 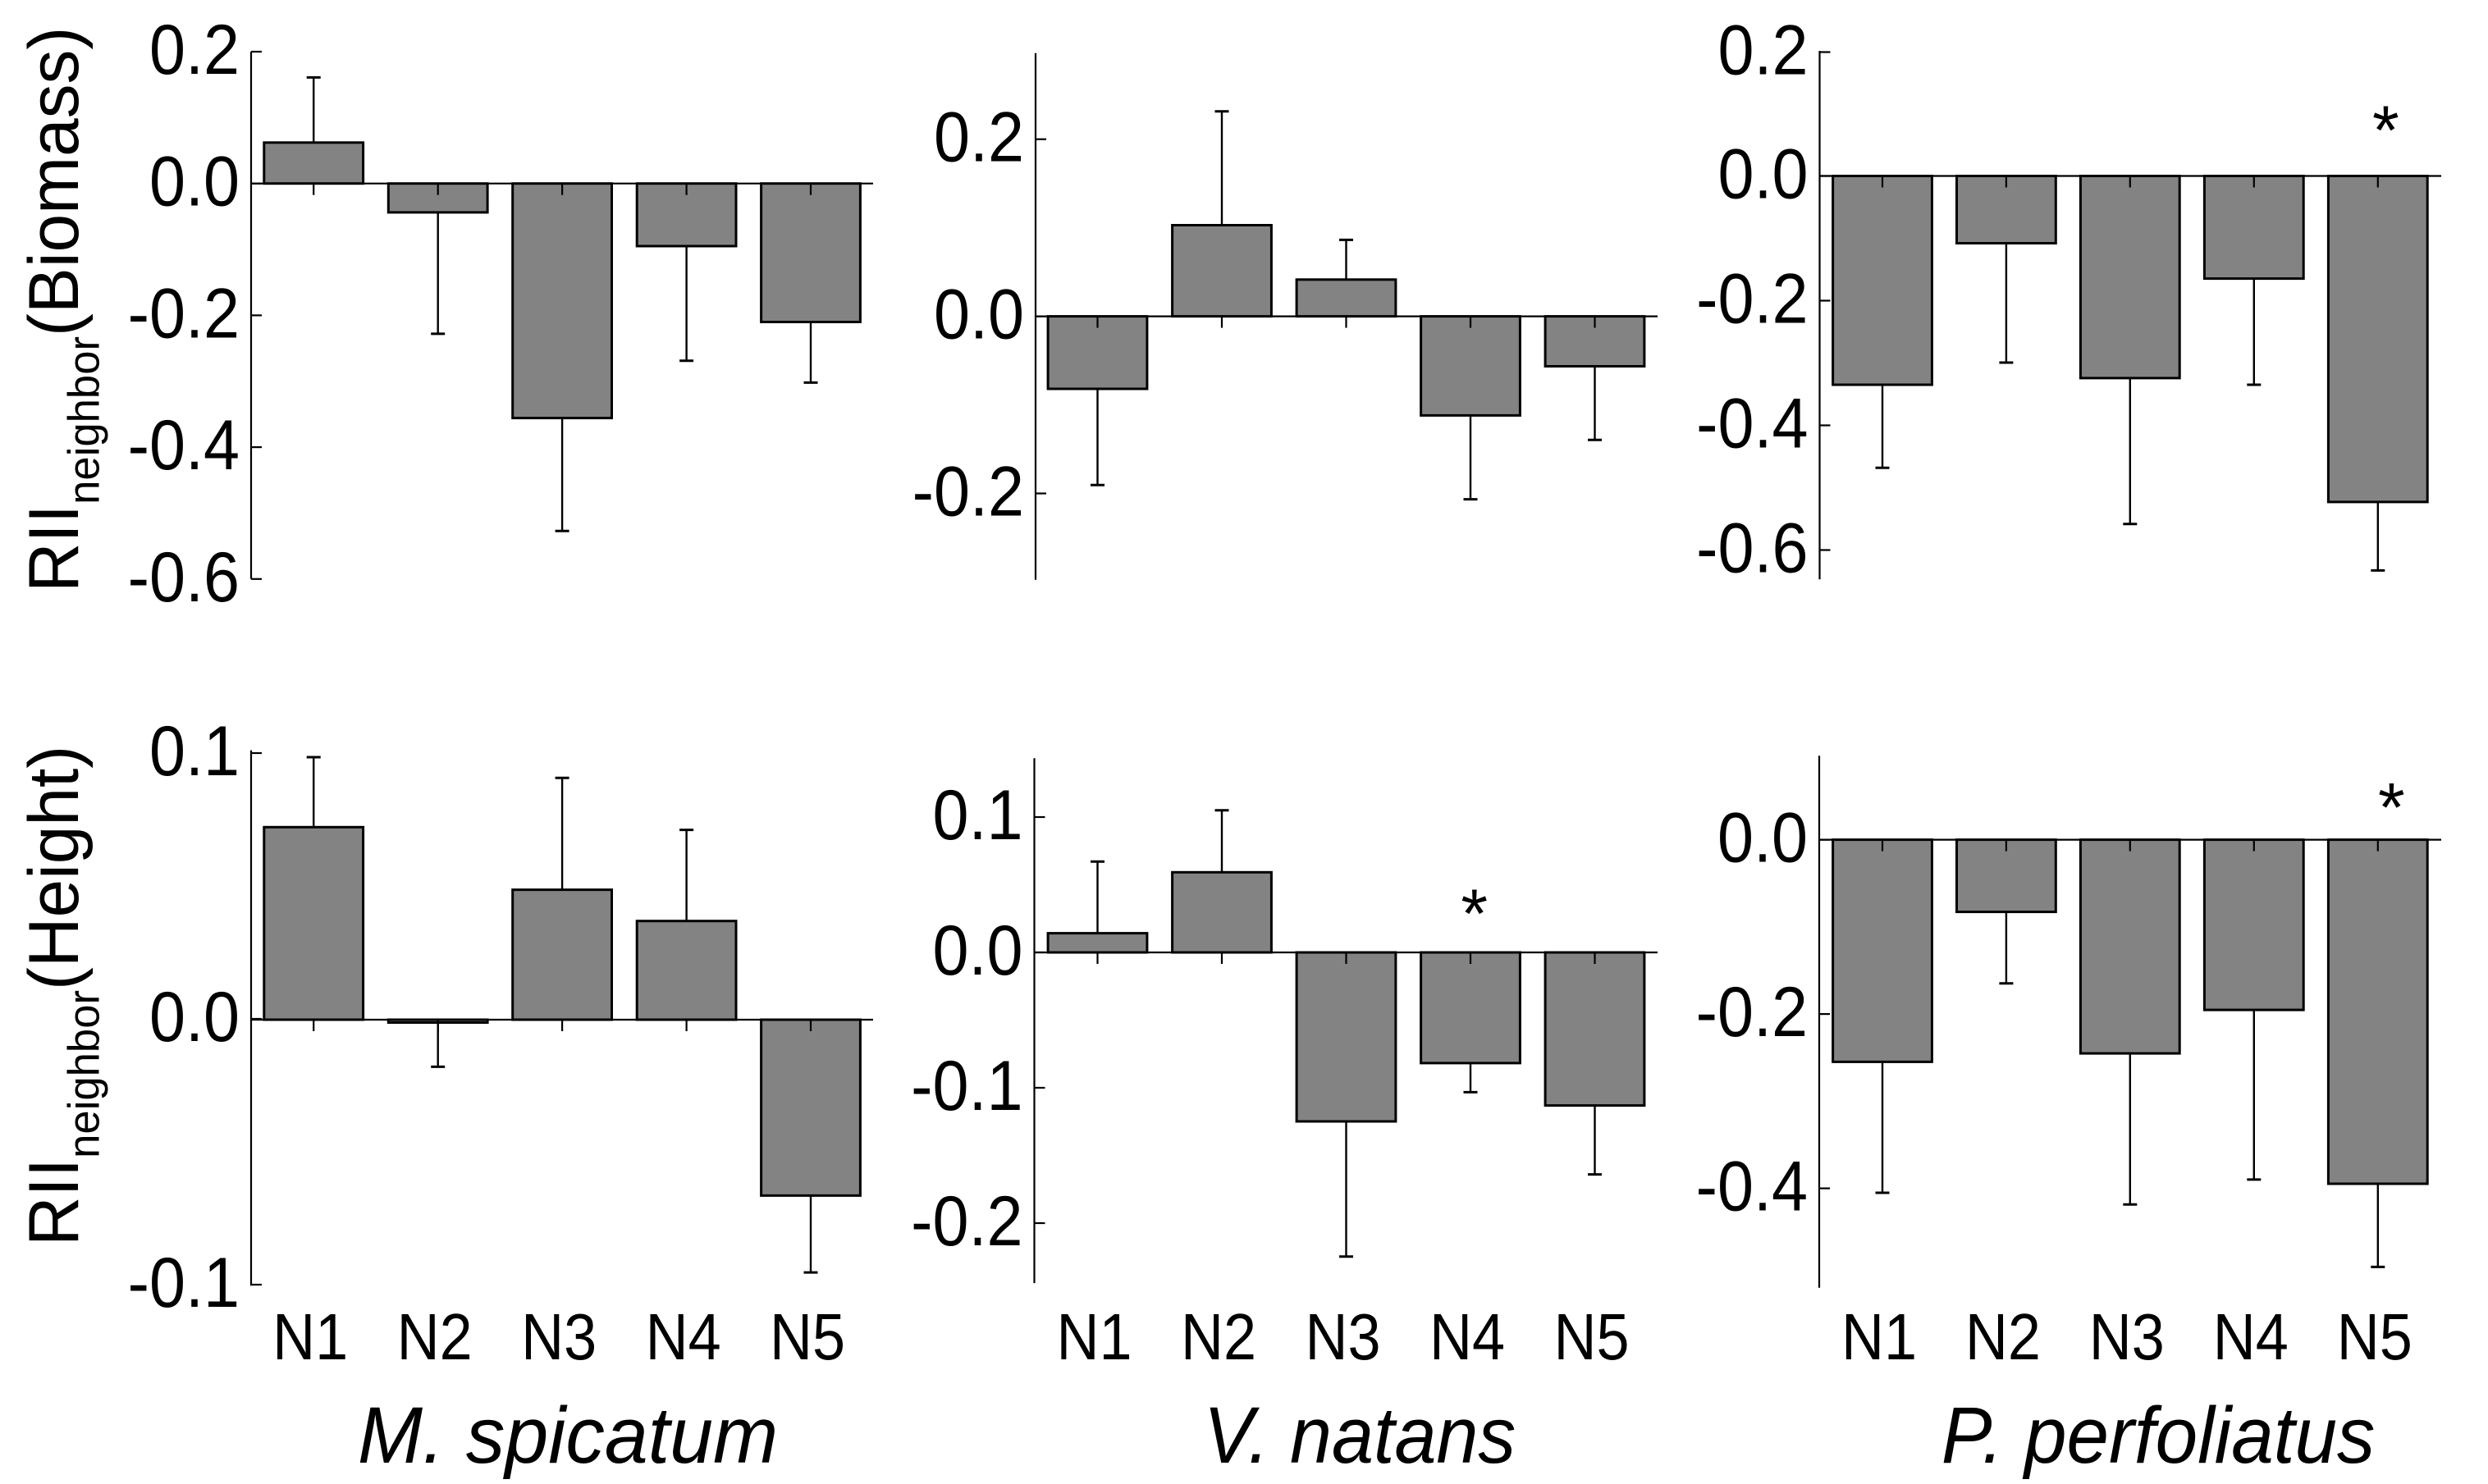 I want to click on svg-text: M. spicatum, so click(x=568, y=1436).